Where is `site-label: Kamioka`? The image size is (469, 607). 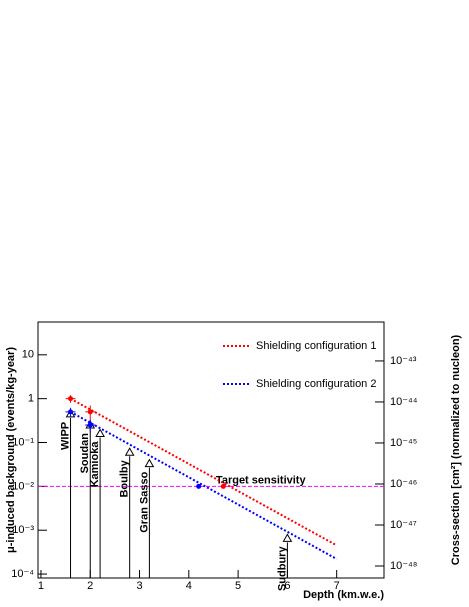
site-label: Kamioka is located at coordinates (95, 464).